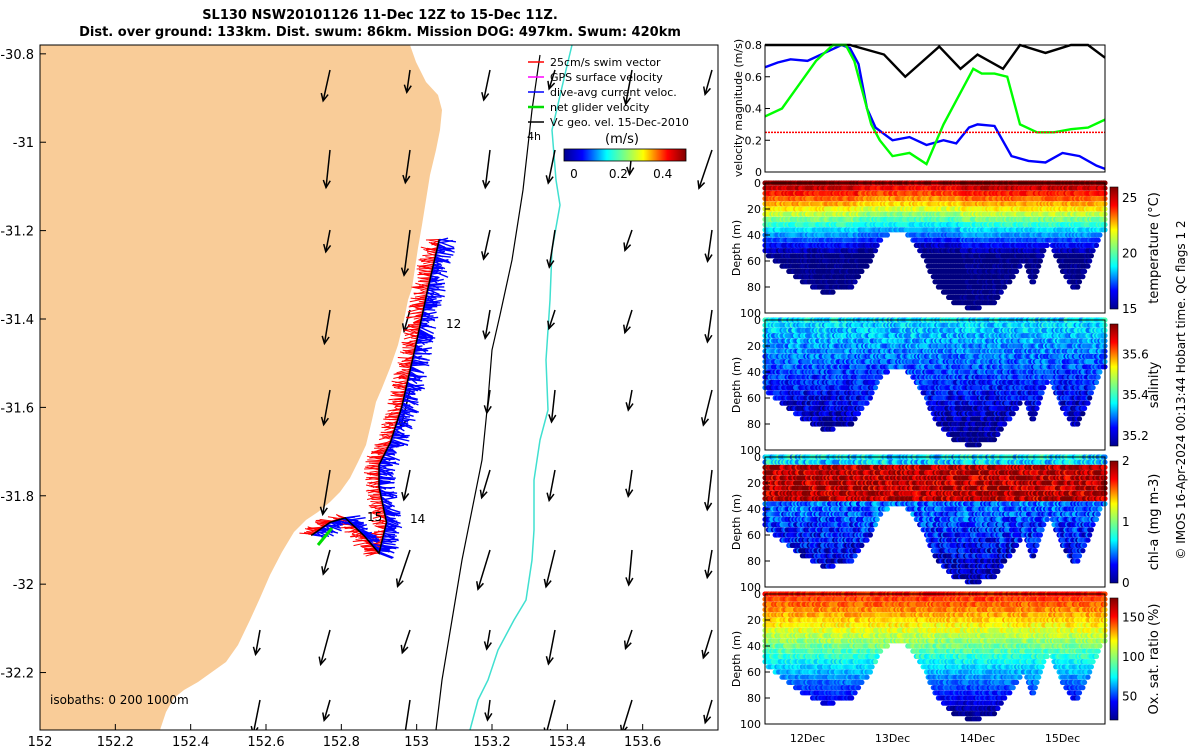 The image size is (1200, 750). Describe the element at coordinates (17, 232) in the screenshot. I see `map-ytick-label: -31.2` at that location.